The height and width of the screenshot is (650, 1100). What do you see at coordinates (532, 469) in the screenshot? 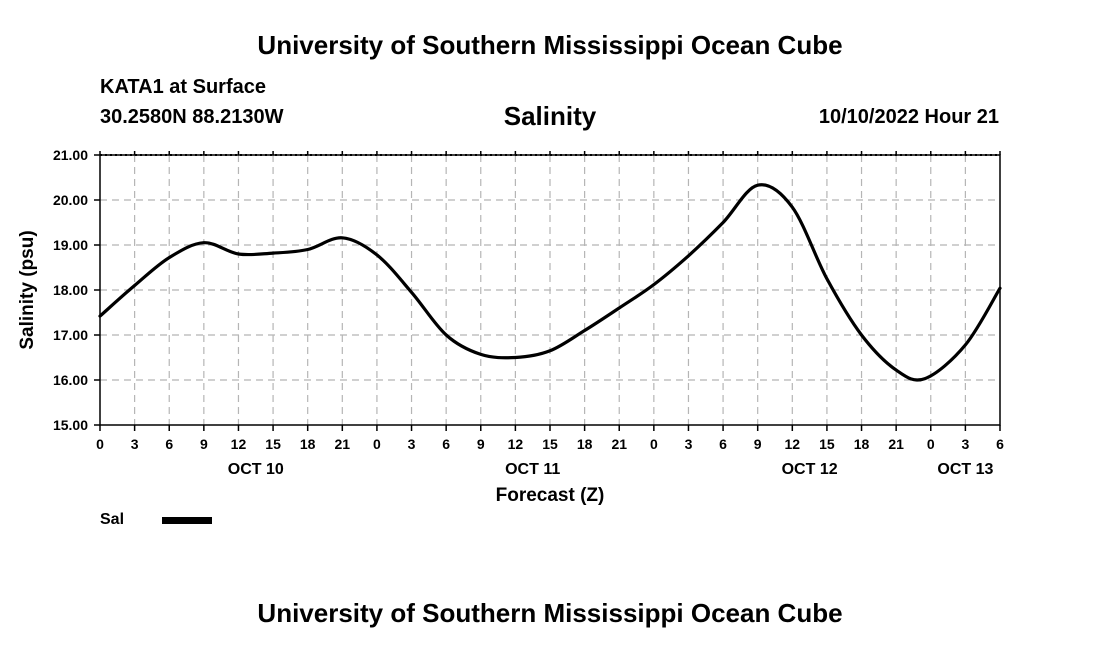
I see `day-label: OCT 11` at bounding box center [532, 469].